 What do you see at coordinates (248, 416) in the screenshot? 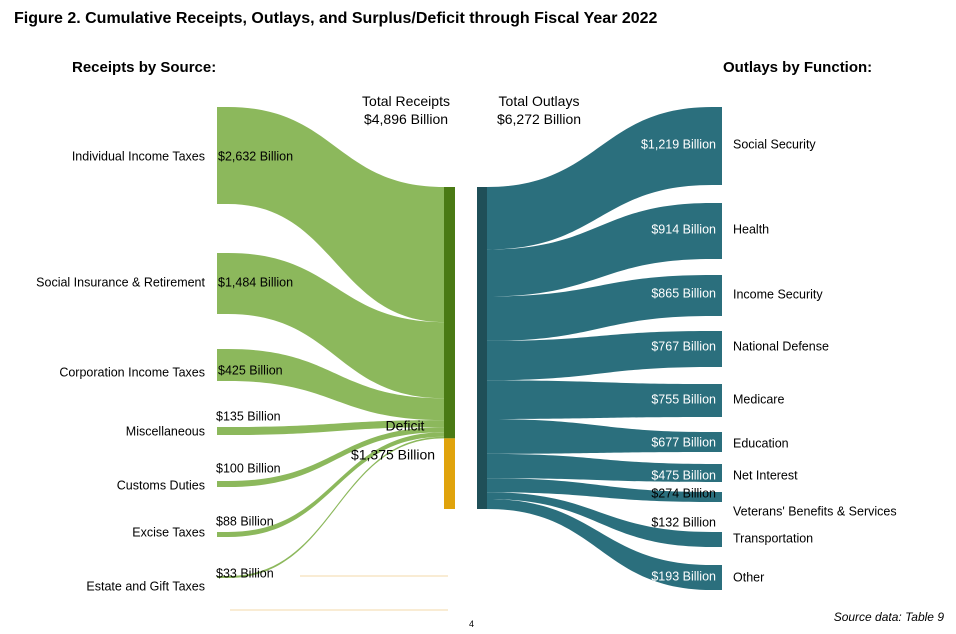
I see `miscellaneous-value: $135 Billion` at bounding box center [248, 416].